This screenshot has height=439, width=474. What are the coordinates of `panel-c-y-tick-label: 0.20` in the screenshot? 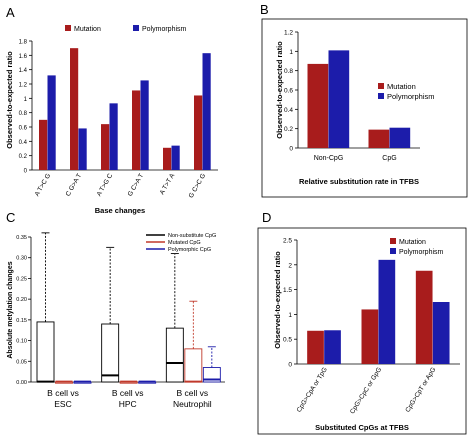 It's located at (21, 300).